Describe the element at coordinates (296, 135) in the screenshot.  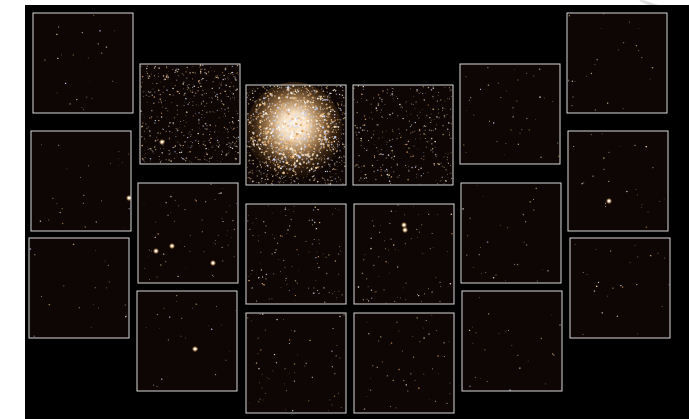
I see `tile-border` at that location.